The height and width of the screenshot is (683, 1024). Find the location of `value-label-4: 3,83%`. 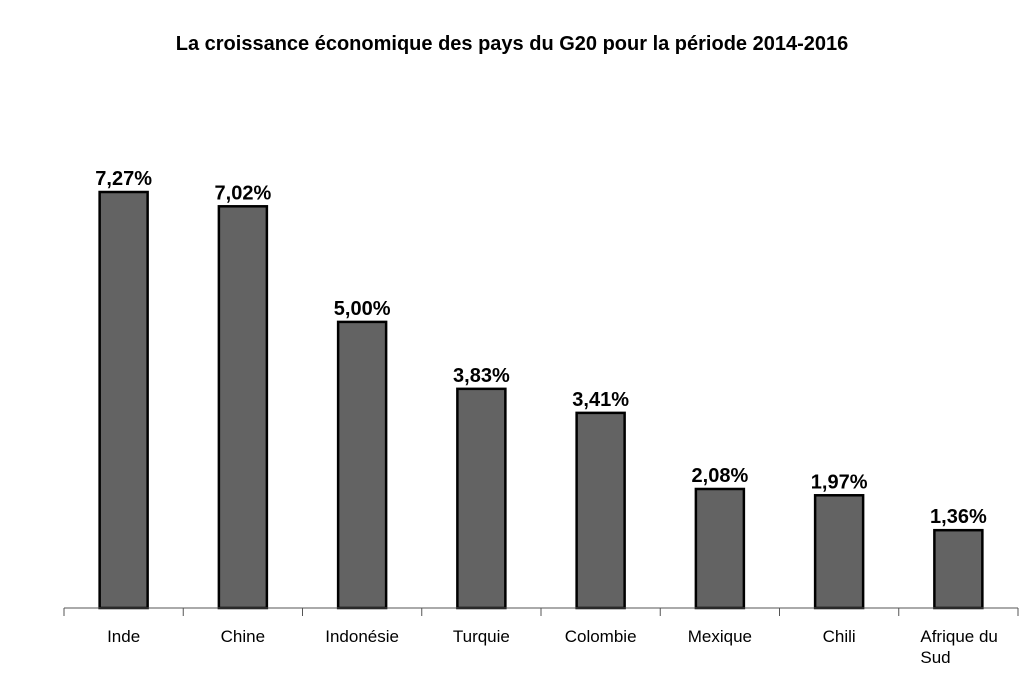

value-label-4: 3,83% is located at coordinates (481, 376).